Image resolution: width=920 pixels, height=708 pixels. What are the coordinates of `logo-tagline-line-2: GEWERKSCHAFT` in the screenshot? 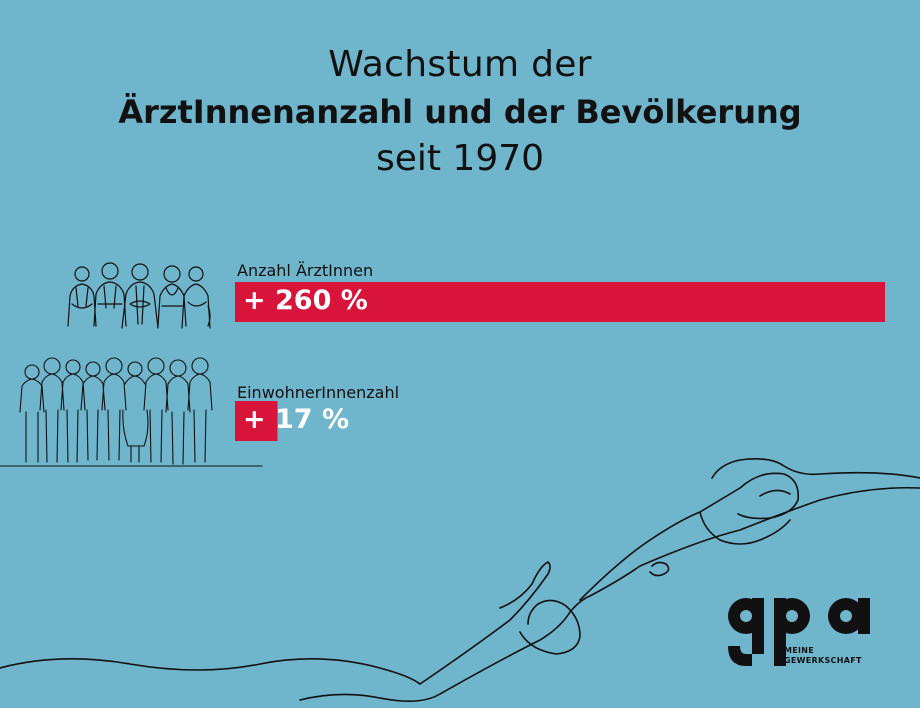 It's located at (823, 660).